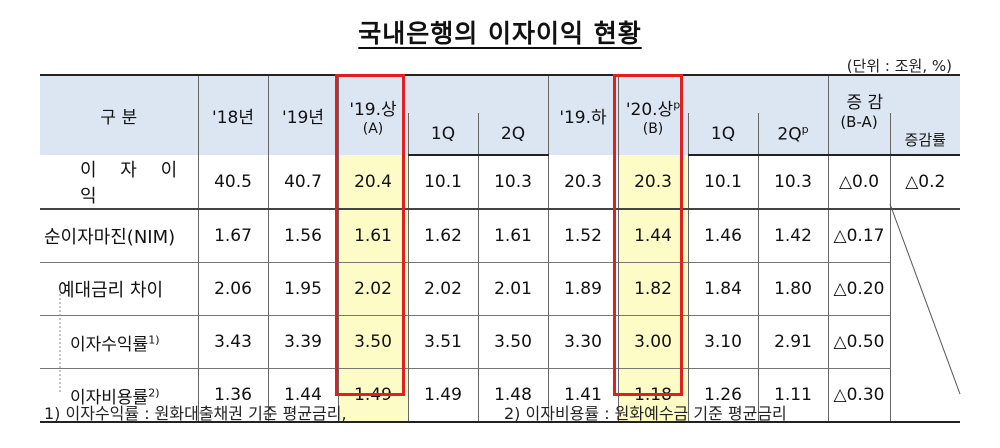 The image size is (1000, 448). What do you see at coordinates (373, 128) in the screenshot?
I see `header-2019-h1-sub: (A)` at bounding box center [373, 128].